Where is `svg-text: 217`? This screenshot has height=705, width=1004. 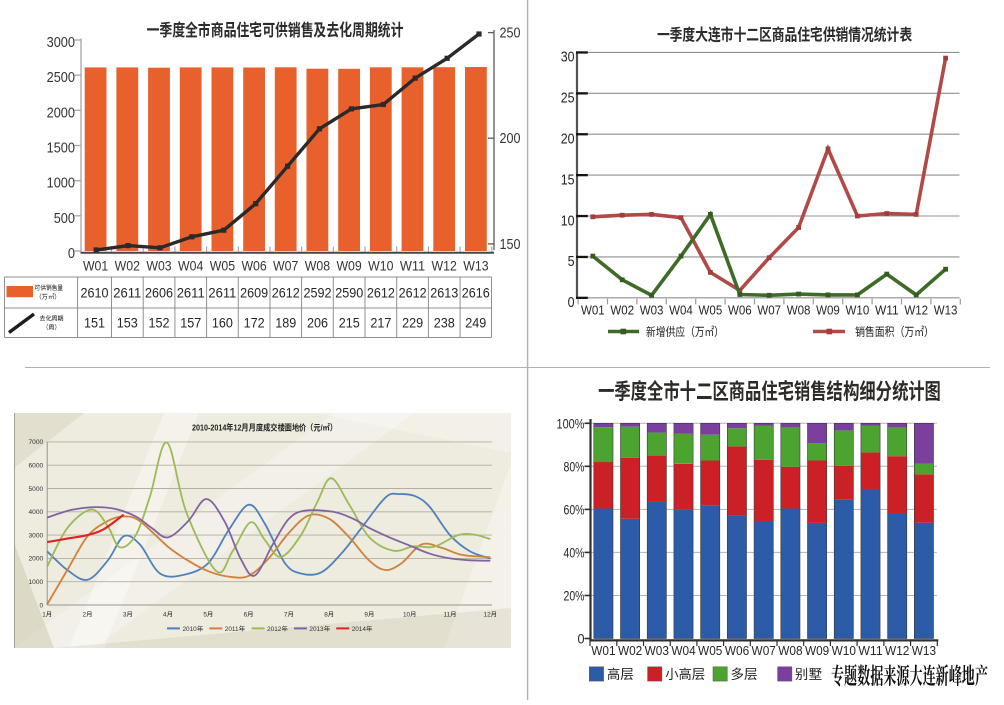
svg-text: 217 is located at coordinates (380, 324).